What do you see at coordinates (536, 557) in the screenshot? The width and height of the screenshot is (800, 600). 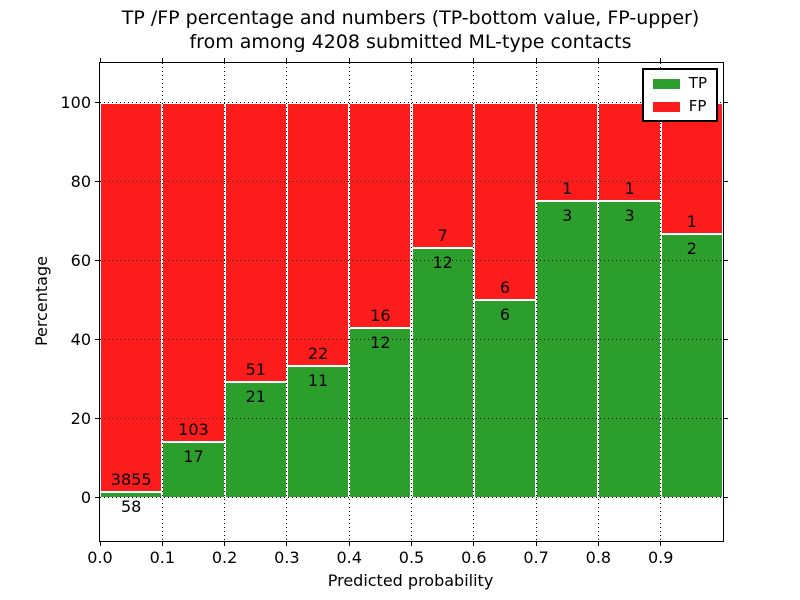 I see `x-tick-label: 0.7` at bounding box center [536, 557].